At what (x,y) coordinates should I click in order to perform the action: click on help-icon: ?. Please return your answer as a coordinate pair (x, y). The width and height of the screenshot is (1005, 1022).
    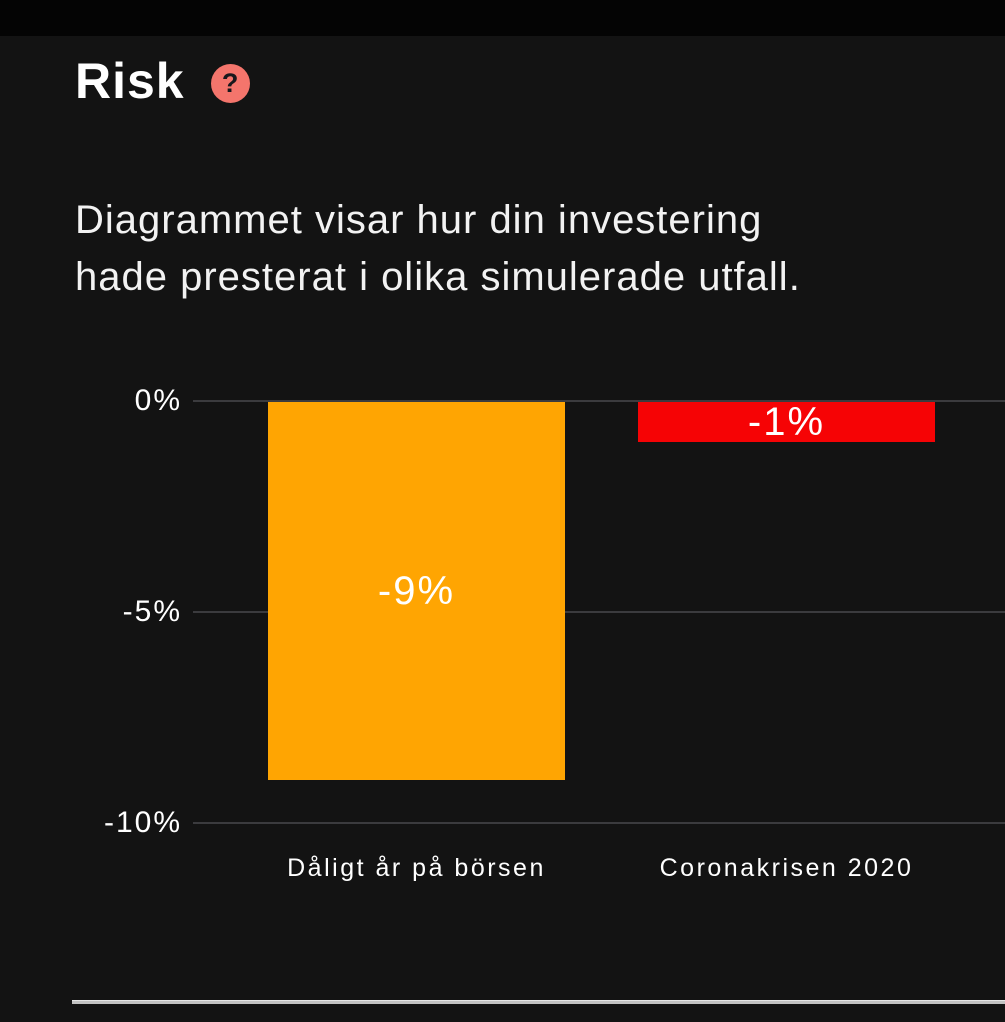
    Looking at the image, I should click on (230, 83).